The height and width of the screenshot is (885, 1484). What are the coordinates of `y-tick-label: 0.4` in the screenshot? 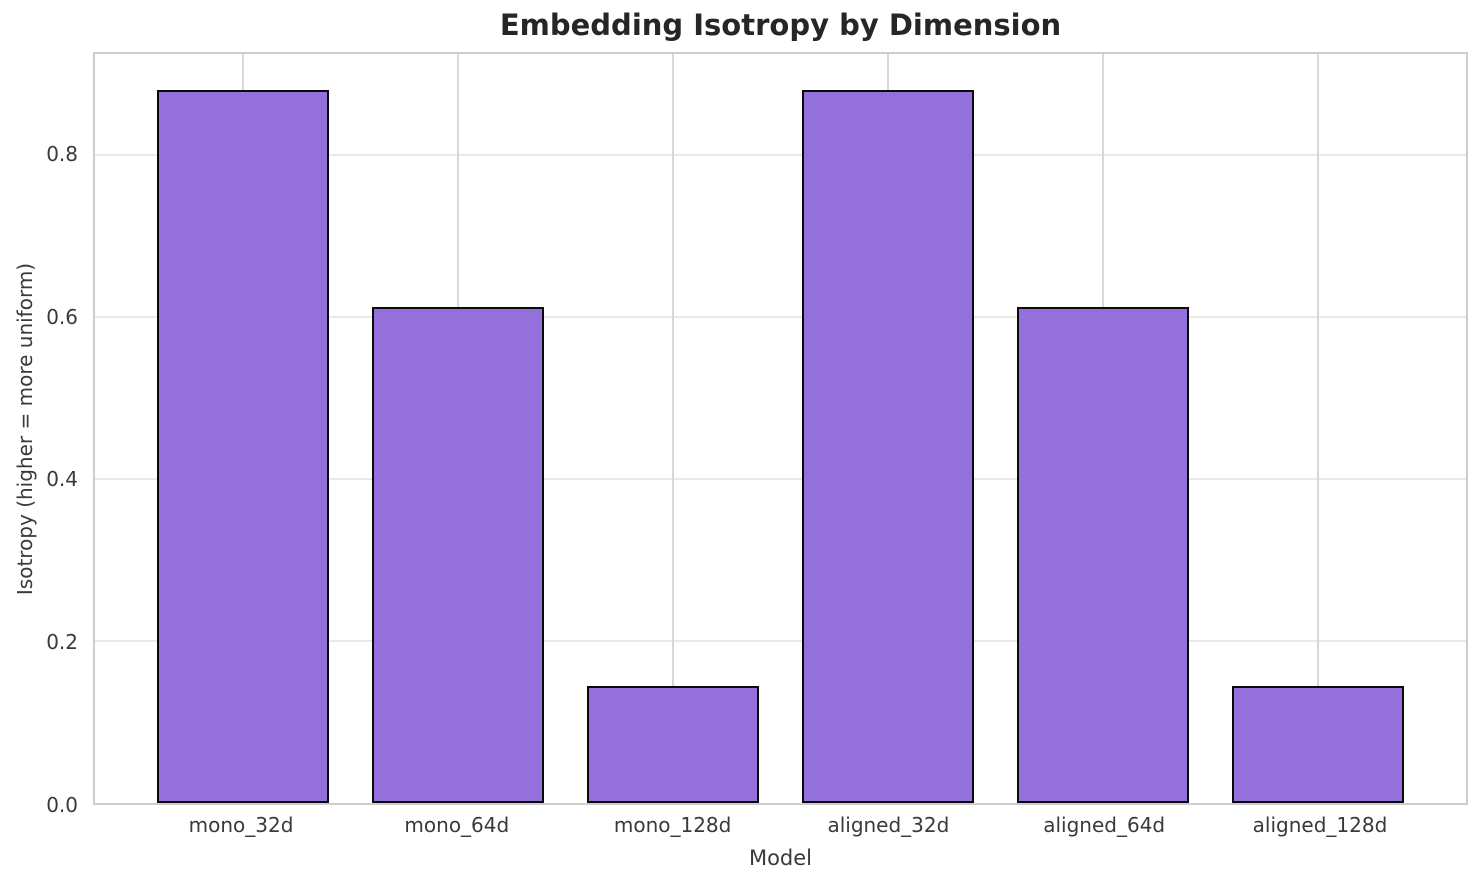 It's located at (62, 479).